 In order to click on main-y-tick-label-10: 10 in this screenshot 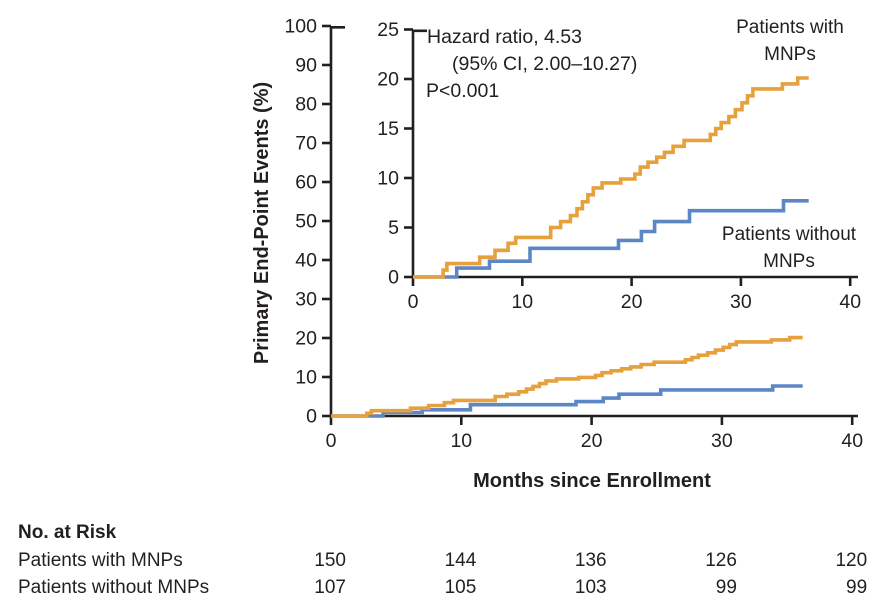, I will do `click(306, 378)`.